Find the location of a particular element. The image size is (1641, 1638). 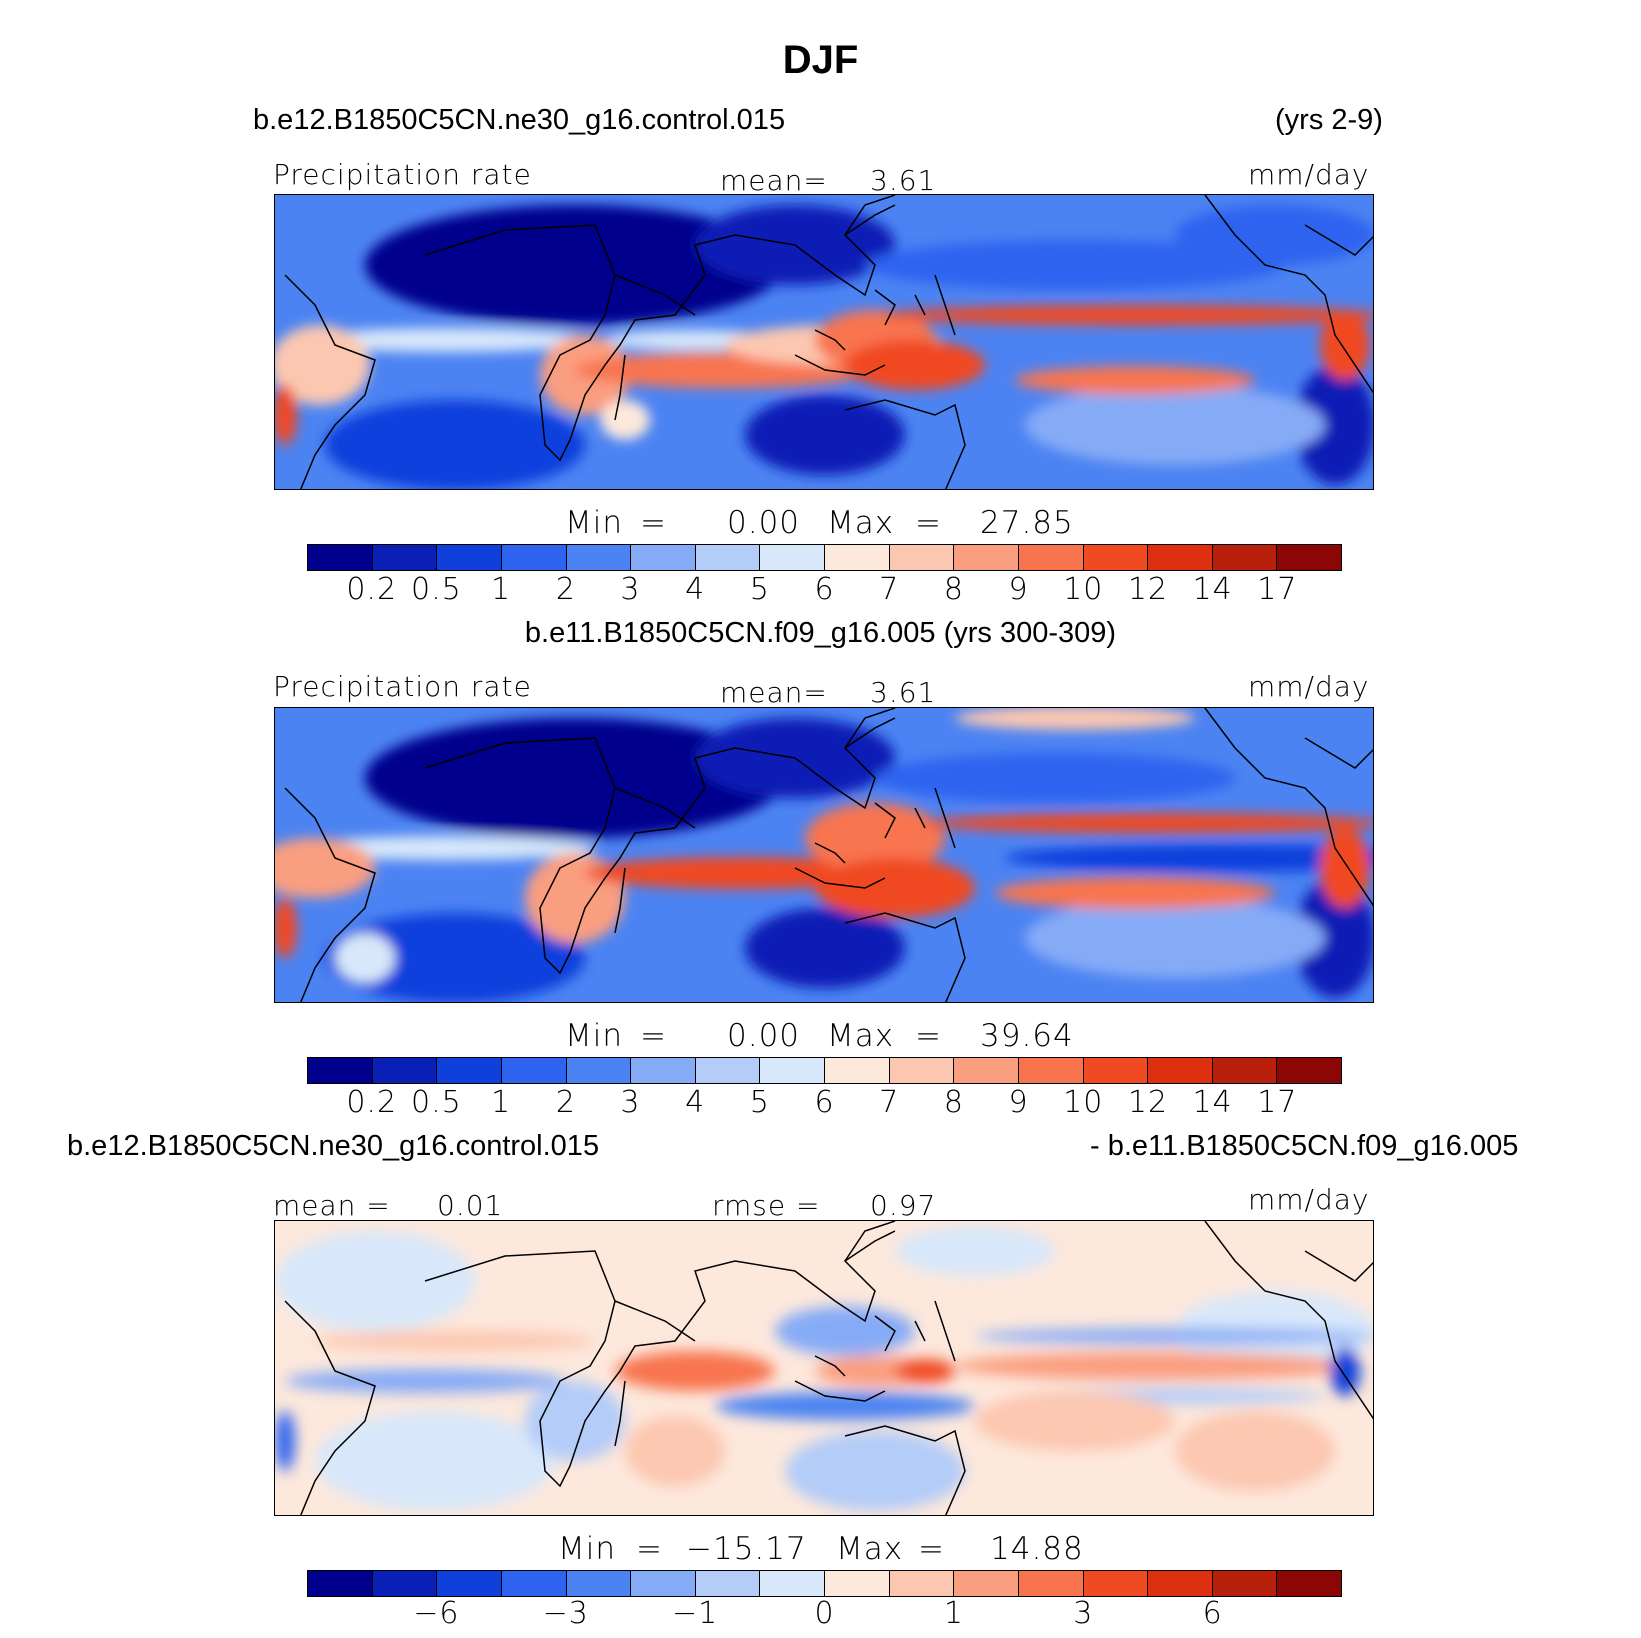

panel2-coastlines is located at coordinates (828, 855).